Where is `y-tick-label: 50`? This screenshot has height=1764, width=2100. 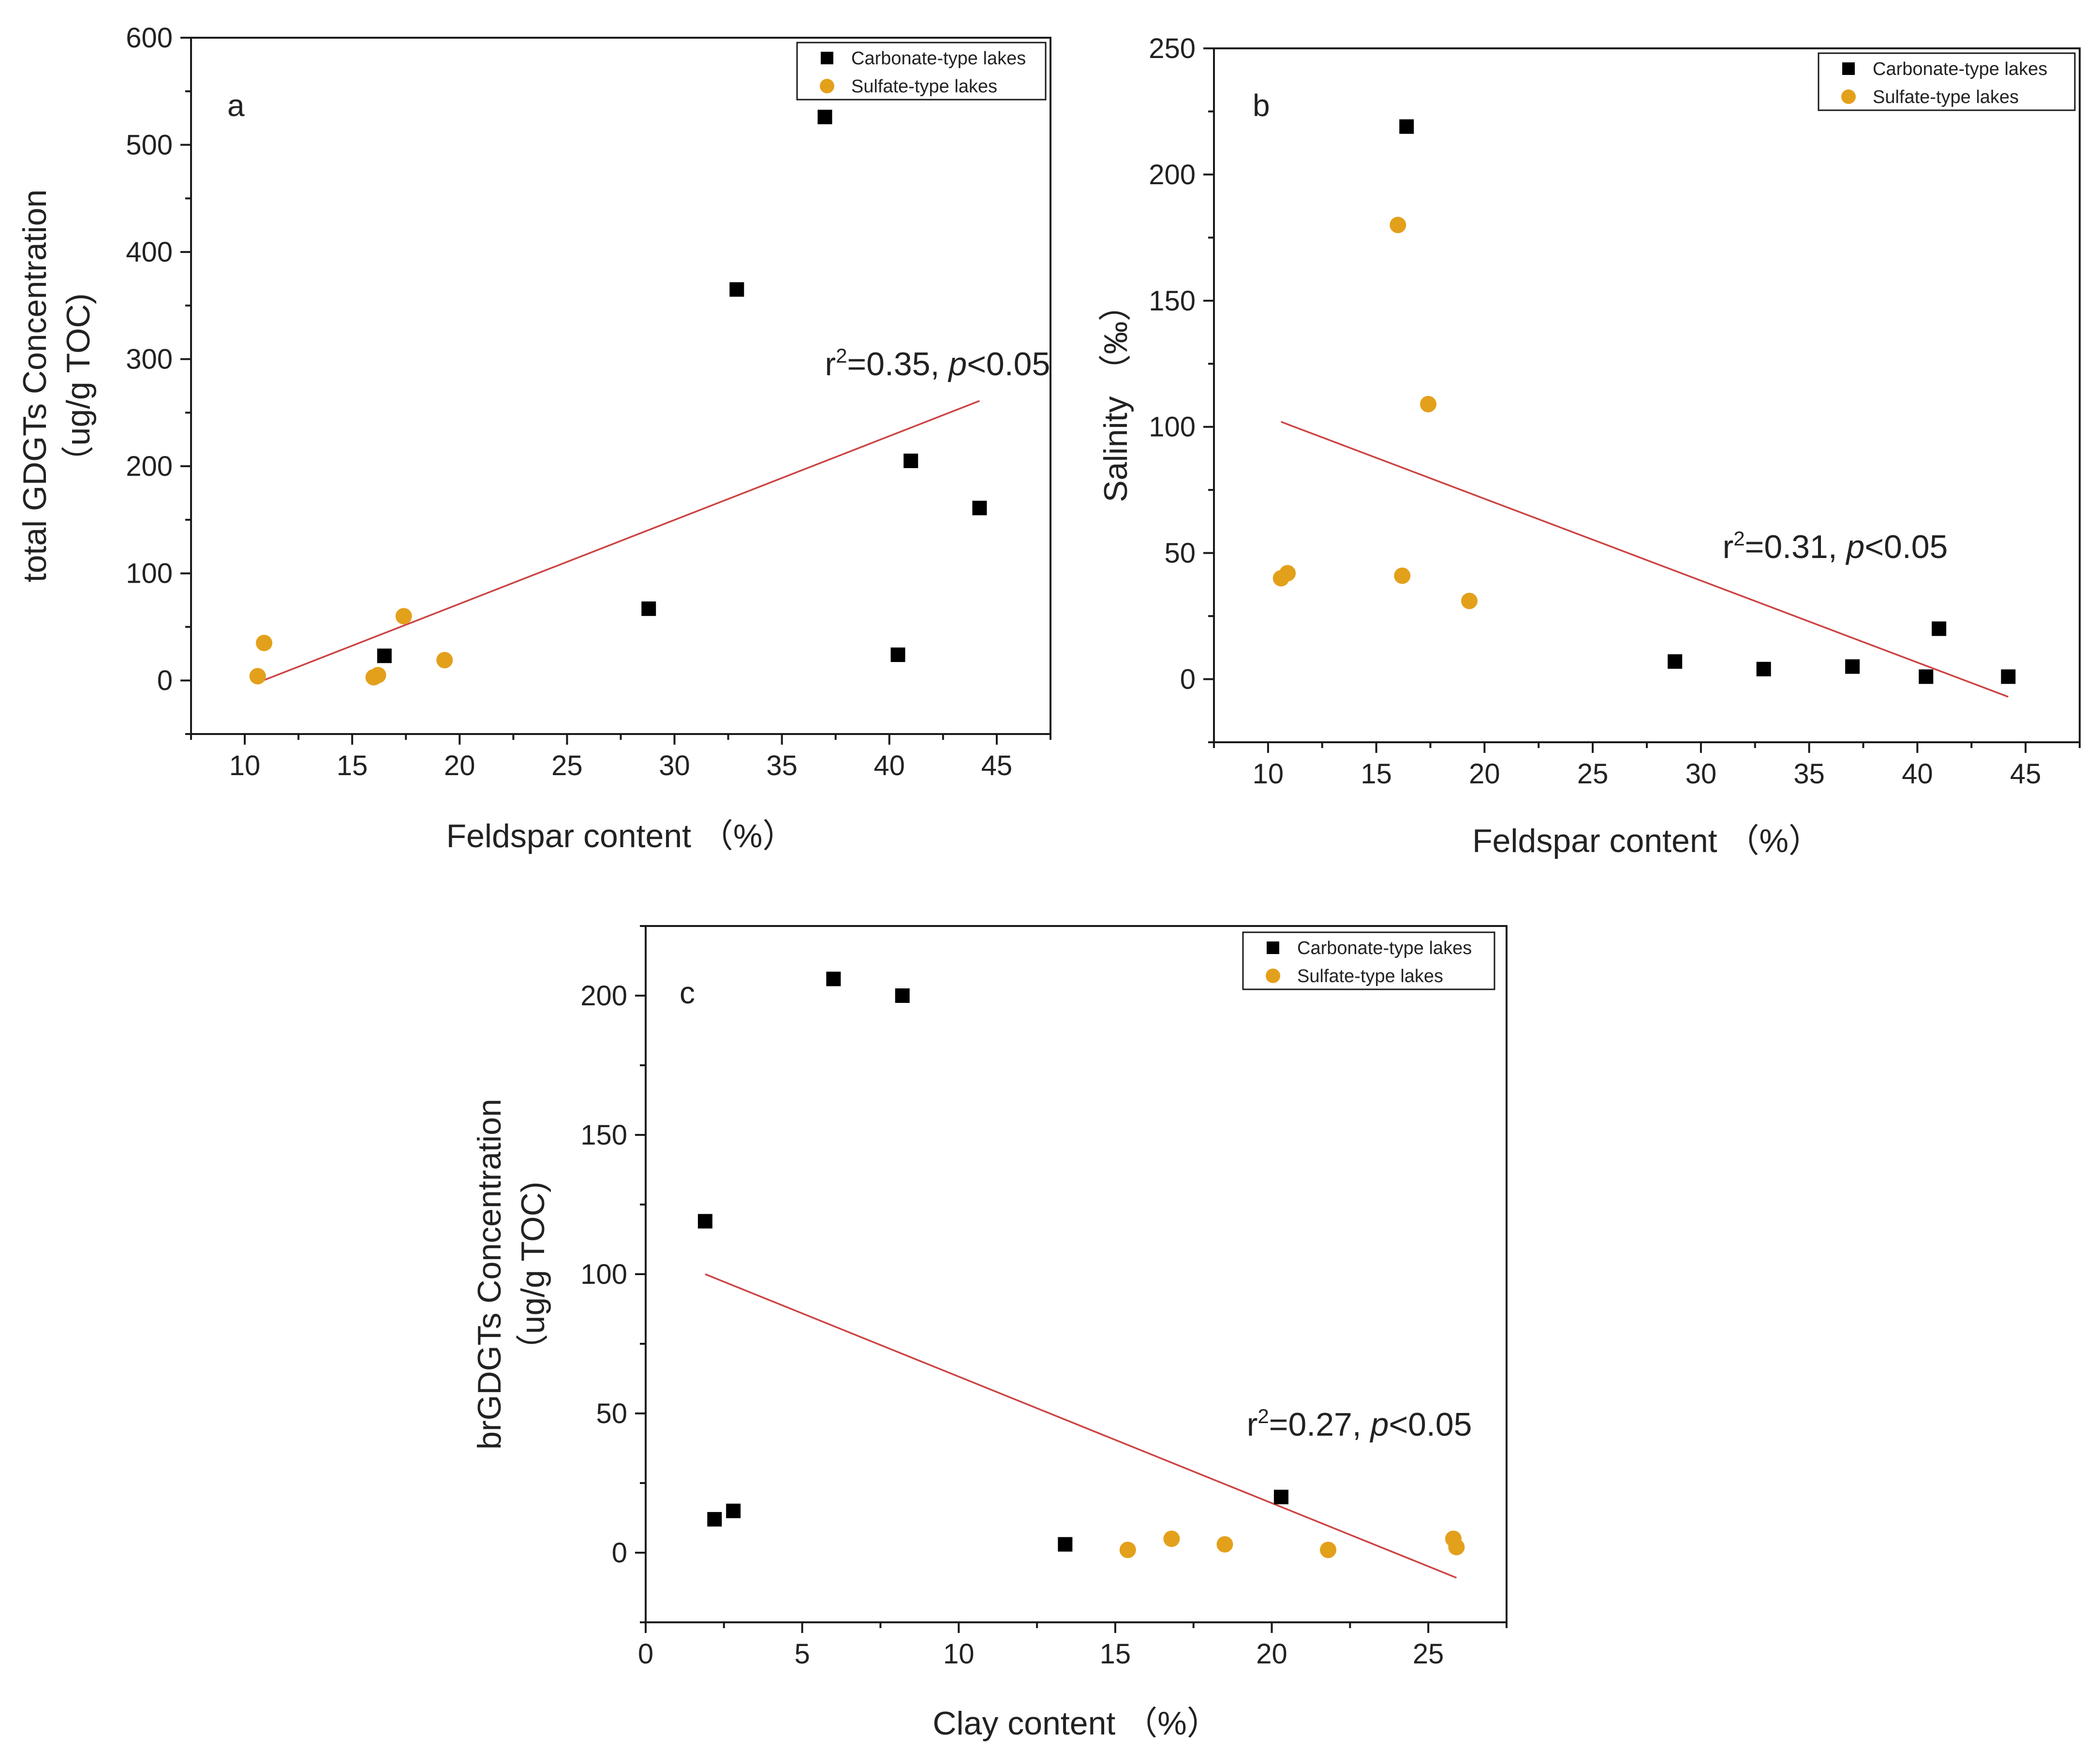
y-tick-label: 50 is located at coordinates (1180, 553).